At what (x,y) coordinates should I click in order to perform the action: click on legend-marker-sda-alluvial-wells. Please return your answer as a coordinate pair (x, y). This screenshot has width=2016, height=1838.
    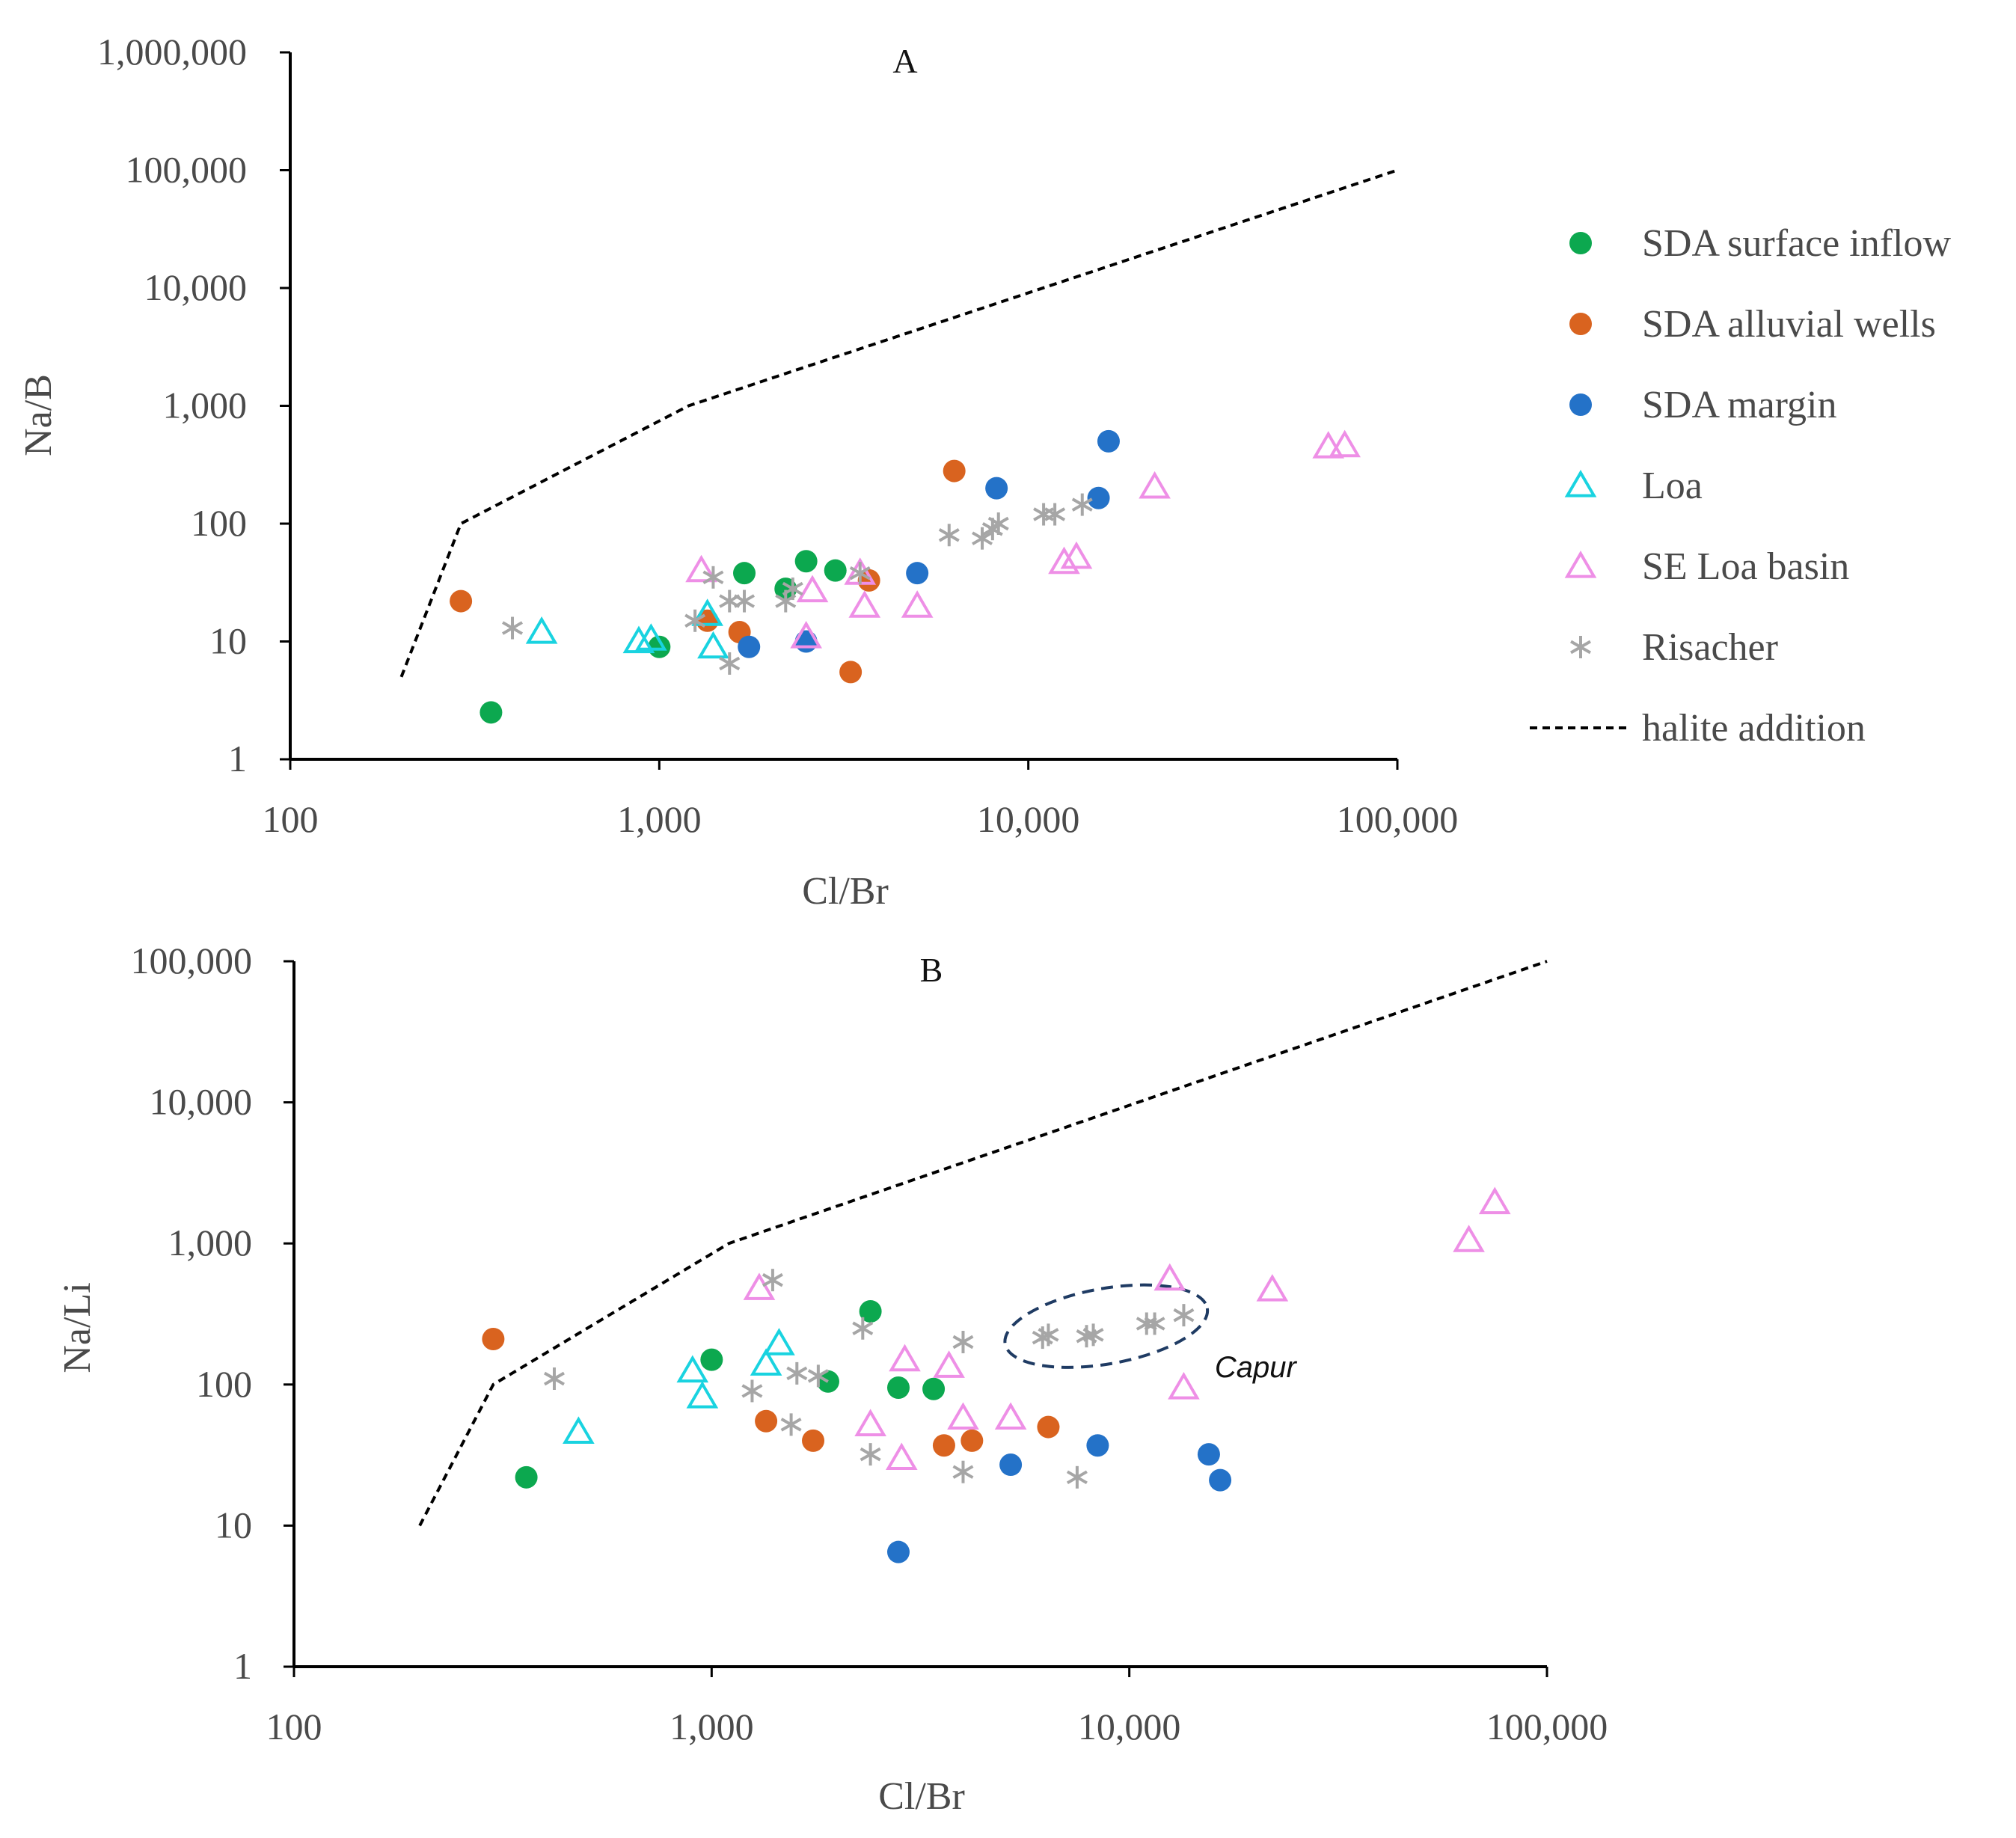
    Looking at the image, I should click on (1581, 324).